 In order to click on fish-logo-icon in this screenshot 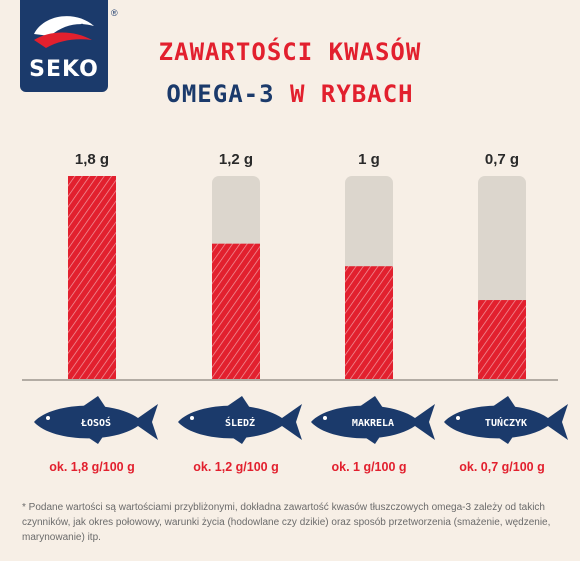, I will do `click(64, 32)`.